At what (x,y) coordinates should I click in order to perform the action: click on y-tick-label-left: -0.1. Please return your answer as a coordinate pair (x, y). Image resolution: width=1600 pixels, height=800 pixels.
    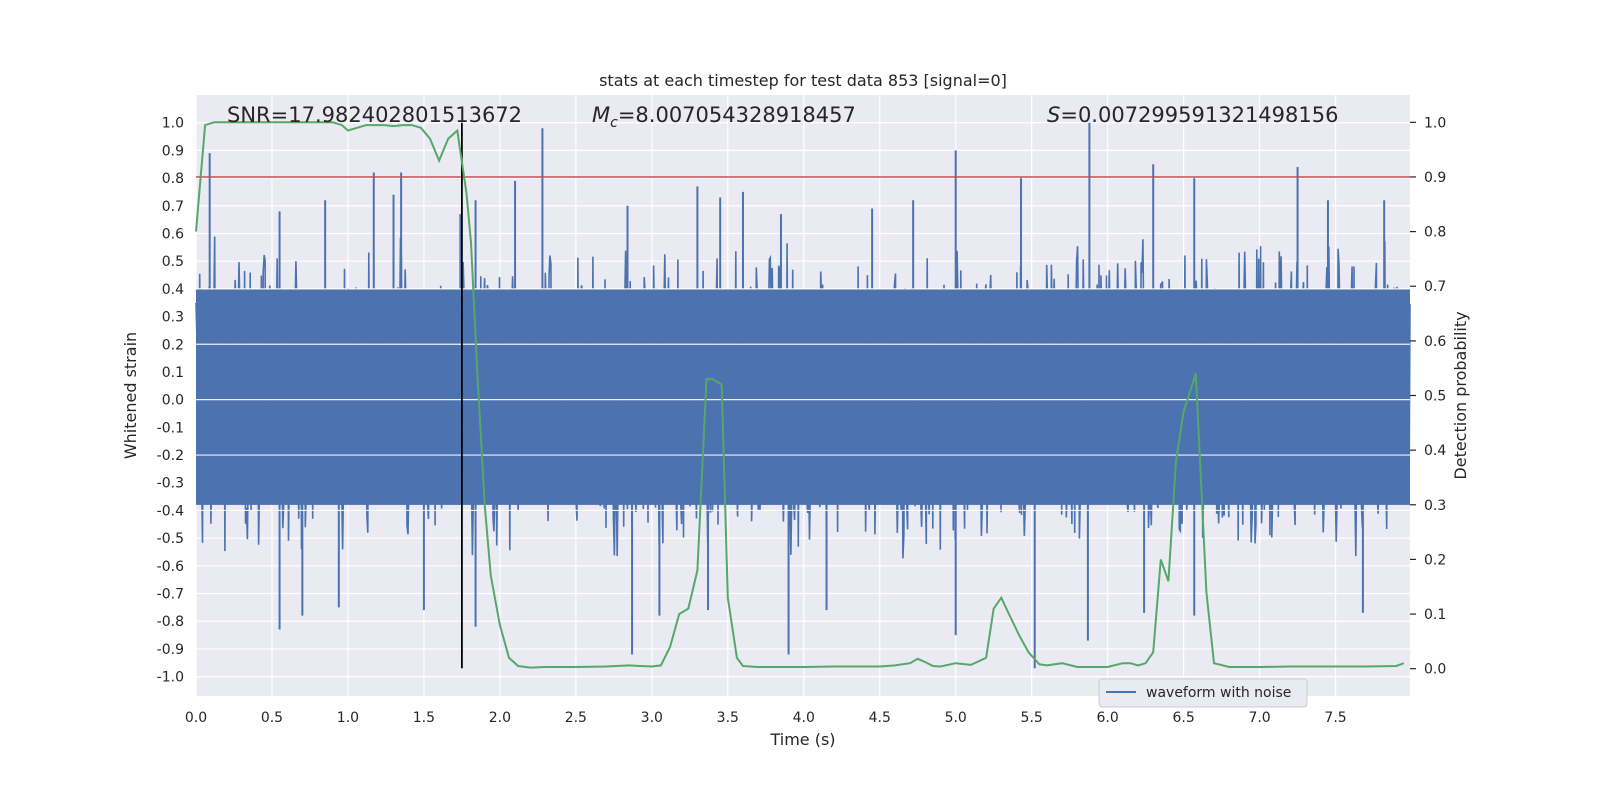
    Looking at the image, I should click on (170, 428).